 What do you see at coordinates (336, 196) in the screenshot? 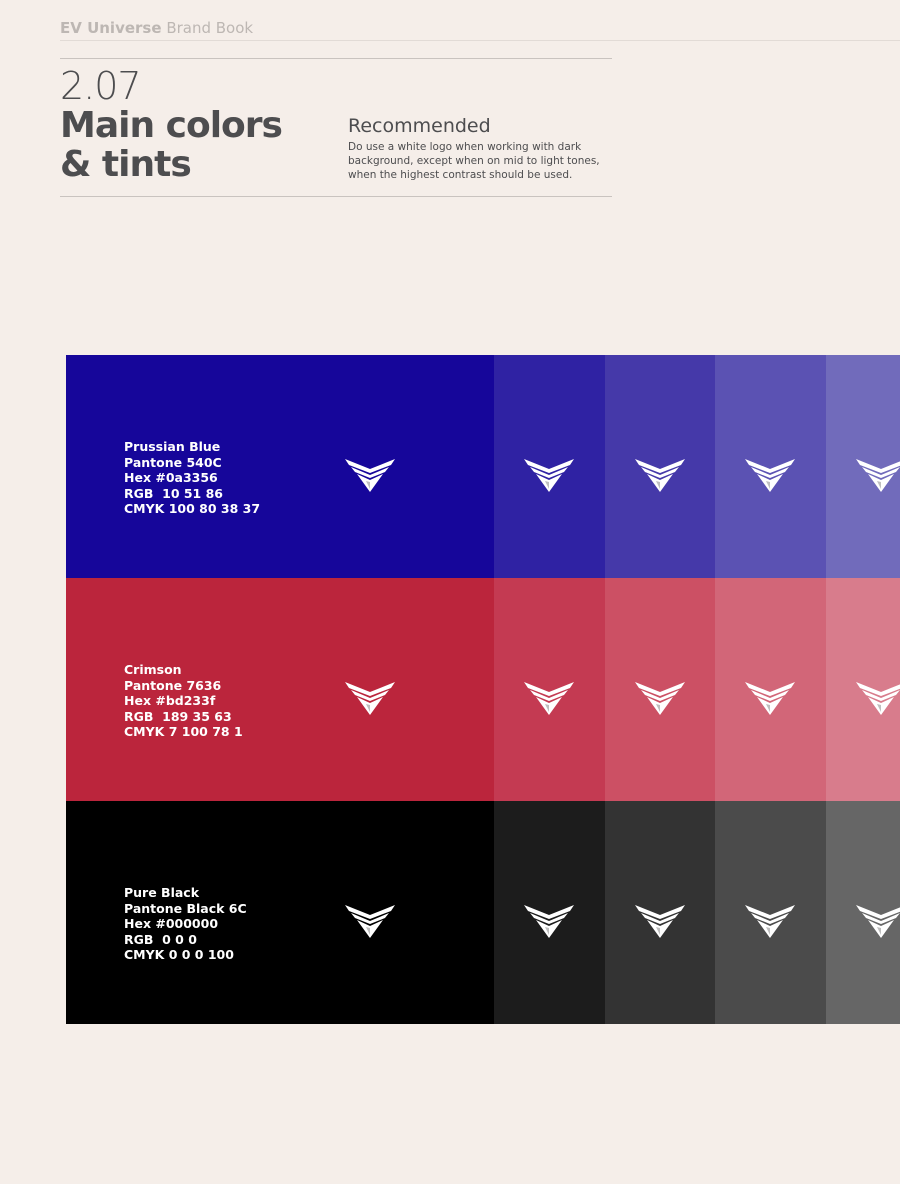
I see `section-bottom-rule` at bounding box center [336, 196].